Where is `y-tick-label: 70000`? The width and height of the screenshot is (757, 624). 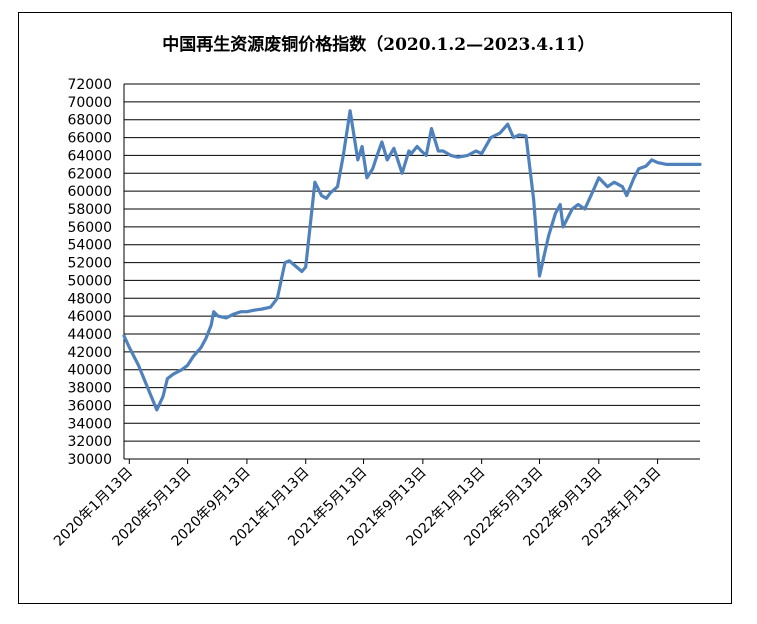 y-tick-label: 70000 is located at coordinates (89, 103).